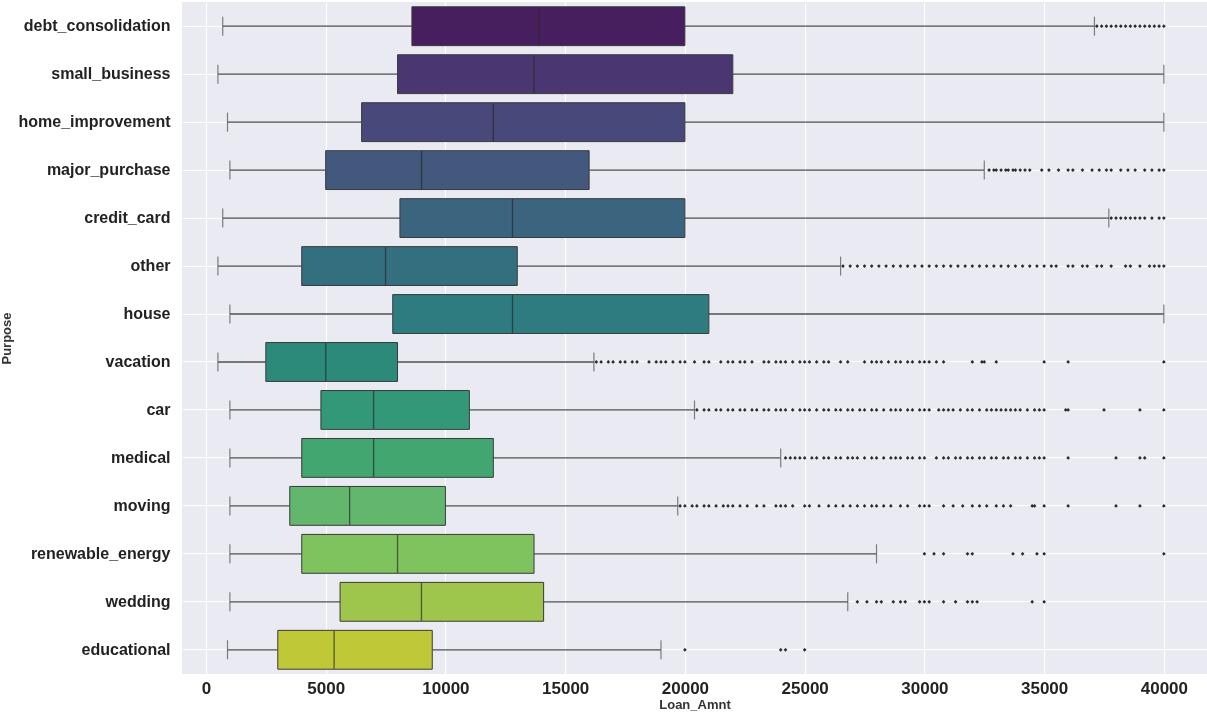 The height and width of the screenshot is (715, 1207). I want to click on y-tick-label: medical, so click(140, 457).